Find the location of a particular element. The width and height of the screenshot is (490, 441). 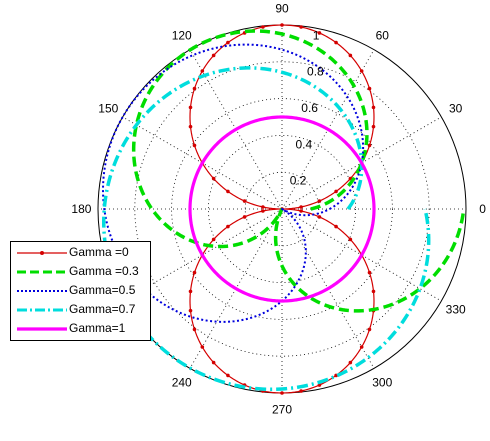

legend-entry: Gamma =0.3 is located at coordinates (81, 271).